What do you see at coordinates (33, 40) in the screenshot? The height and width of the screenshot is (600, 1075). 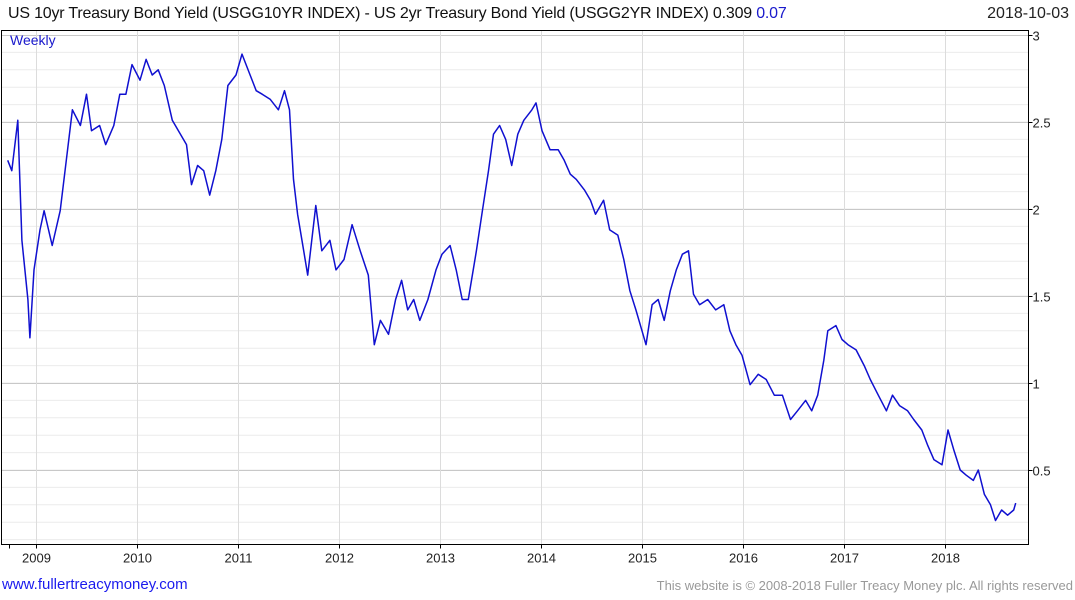 I see `frequency-label: Weekly` at bounding box center [33, 40].